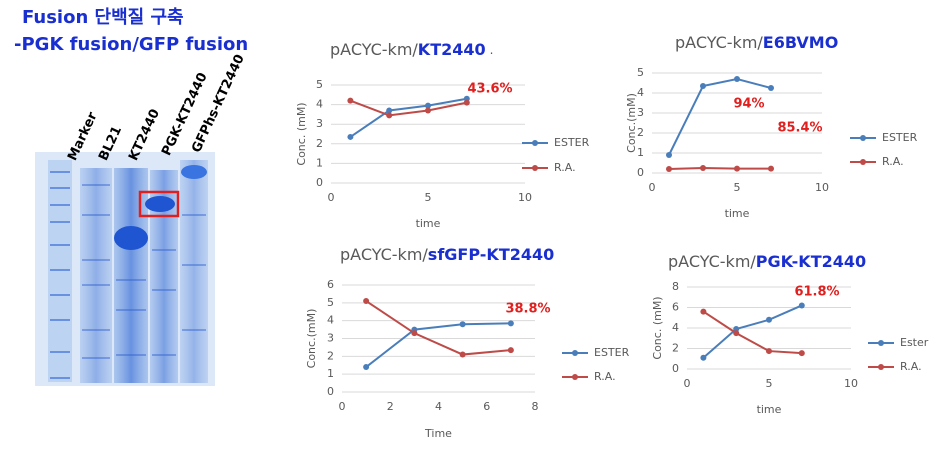 This screenshot has width=936, height=461. Describe the element at coordinates (131, 44) in the screenshot. I see `header-subtitle: -PGK fusion/GFP fusion` at that location.